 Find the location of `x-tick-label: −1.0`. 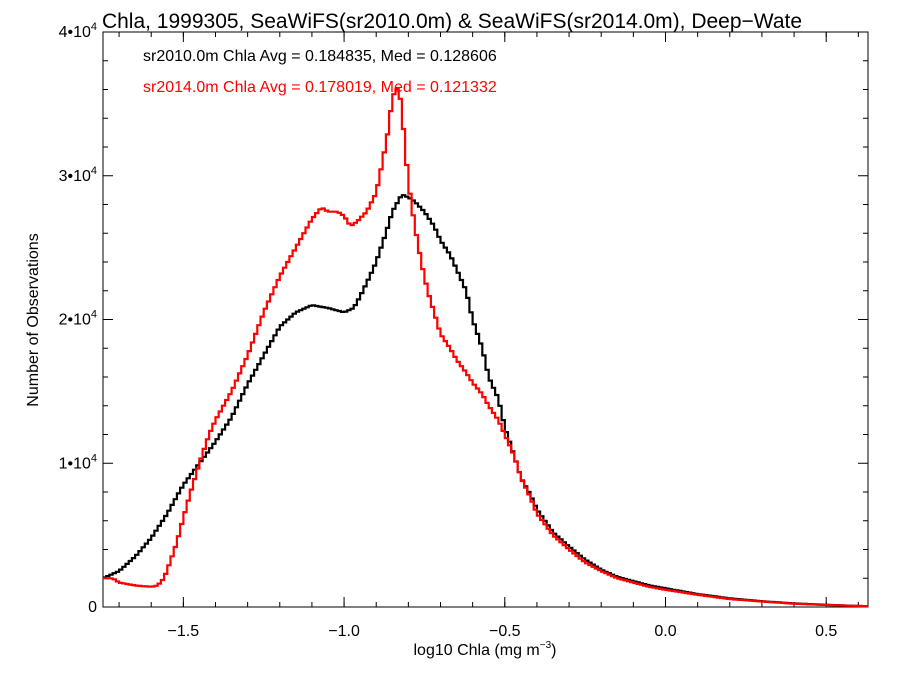

x-tick-label: −1.0 is located at coordinates (344, 631).